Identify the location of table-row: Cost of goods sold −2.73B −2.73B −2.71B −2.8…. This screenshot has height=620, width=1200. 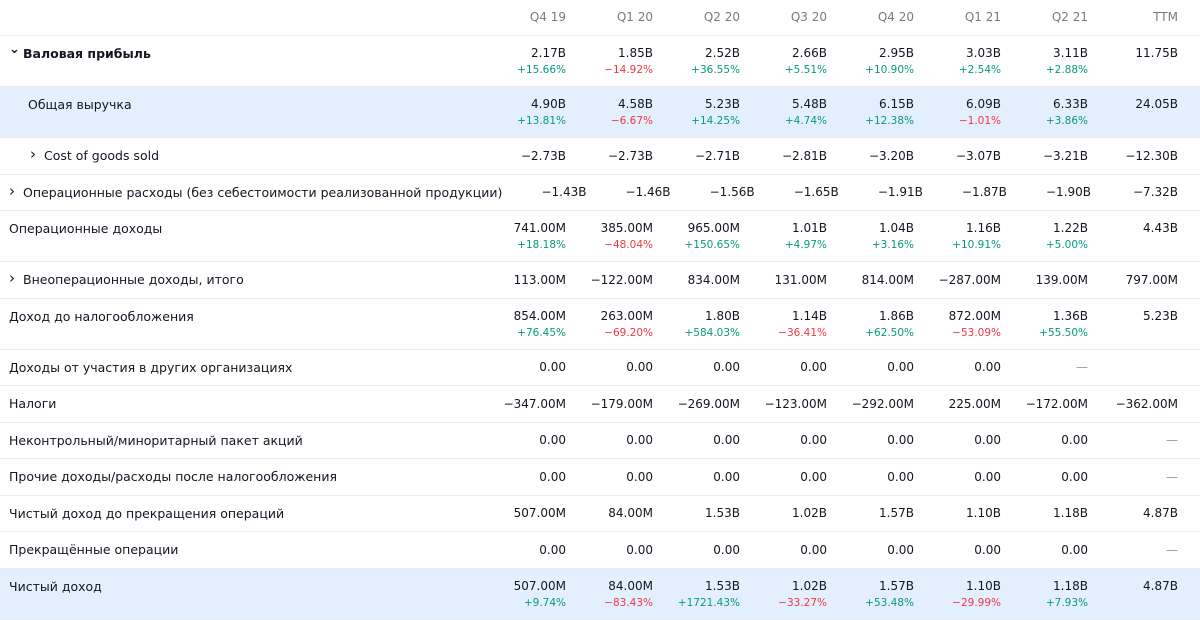
(600, 156).